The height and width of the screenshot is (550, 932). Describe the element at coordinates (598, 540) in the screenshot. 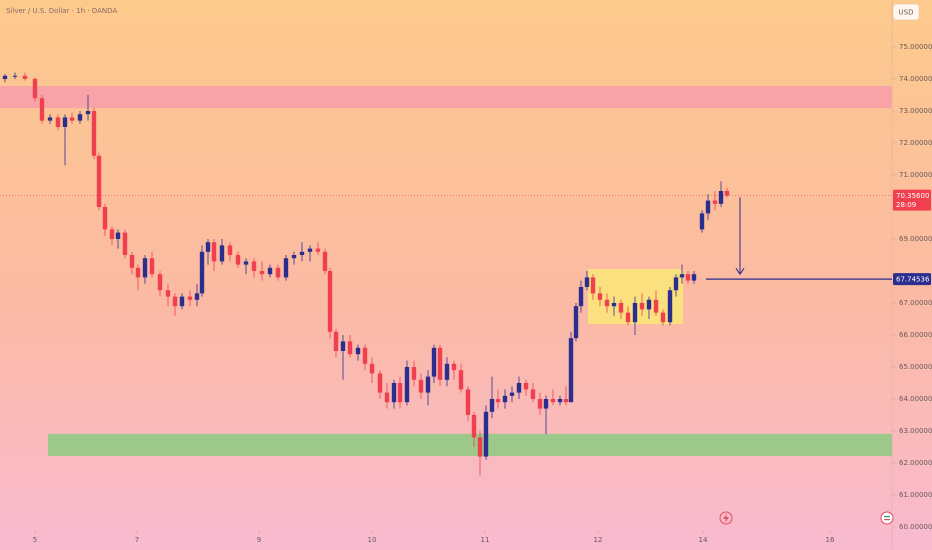

I see `x-tick-label: 12` at that location.